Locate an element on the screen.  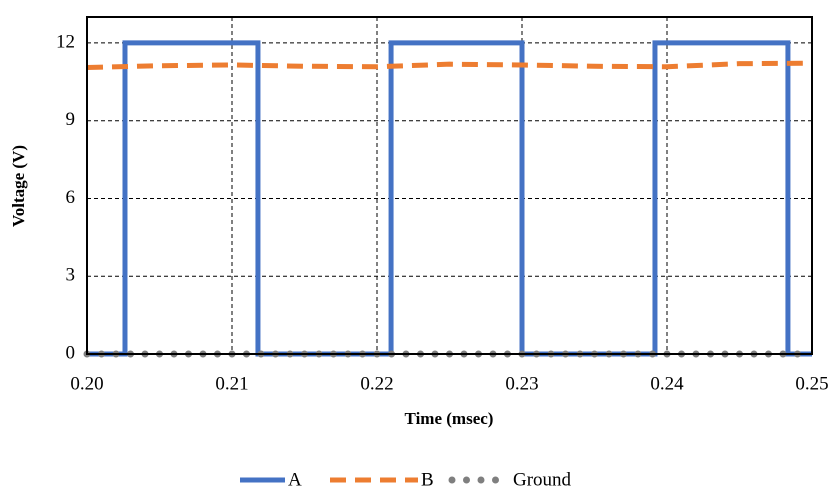
series-line is located at coordinates (449, 65).